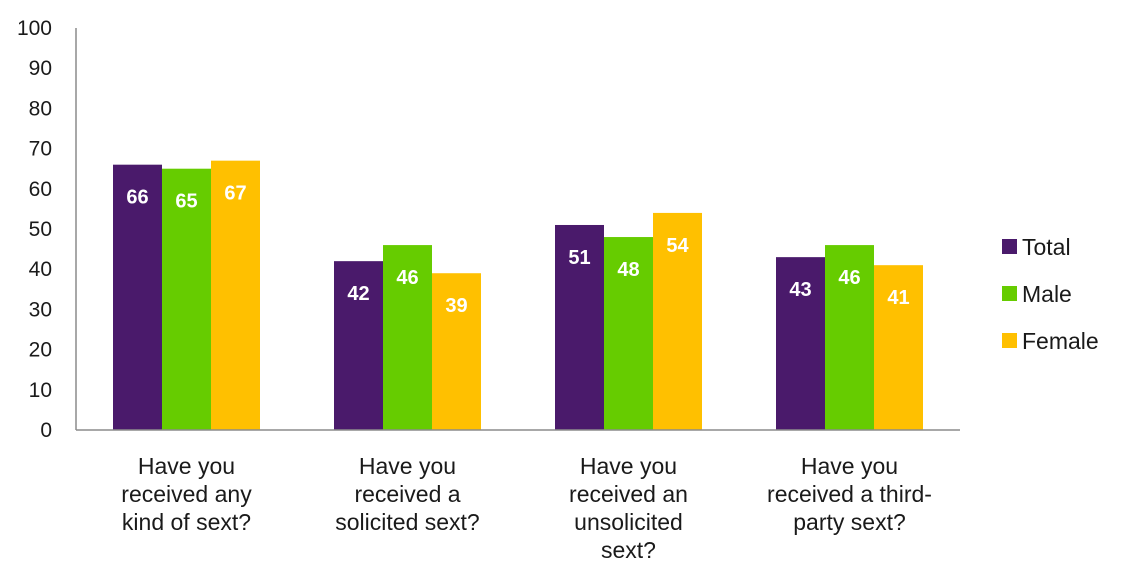 This screenshot has height=570, width=1122. What do you see at coordinates (358, 294) in the screenshot?
I see `data-label: 42` at bounding box center [358, 294].